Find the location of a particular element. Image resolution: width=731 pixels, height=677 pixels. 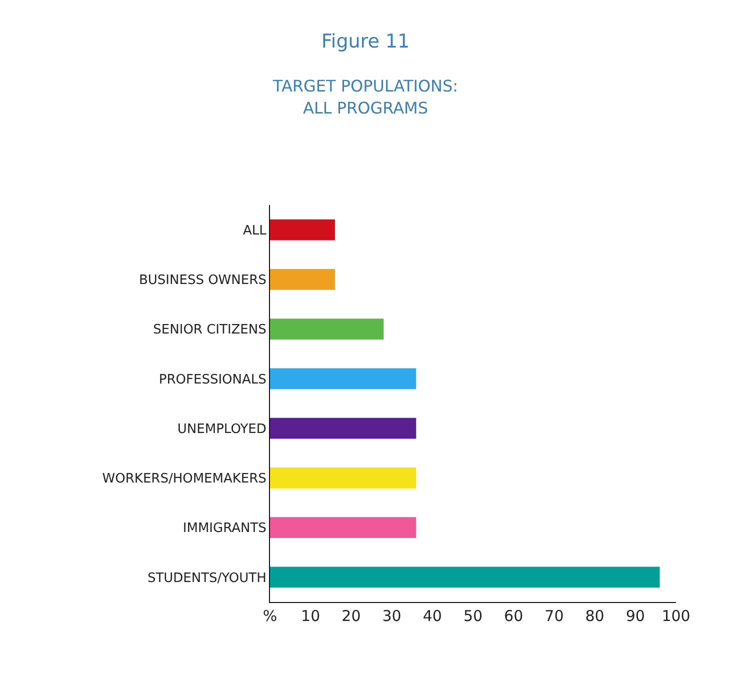

chart-subtitle: TARGET POPULATIONS: ALL PROGRAMS is located at coordinates (365, 97).